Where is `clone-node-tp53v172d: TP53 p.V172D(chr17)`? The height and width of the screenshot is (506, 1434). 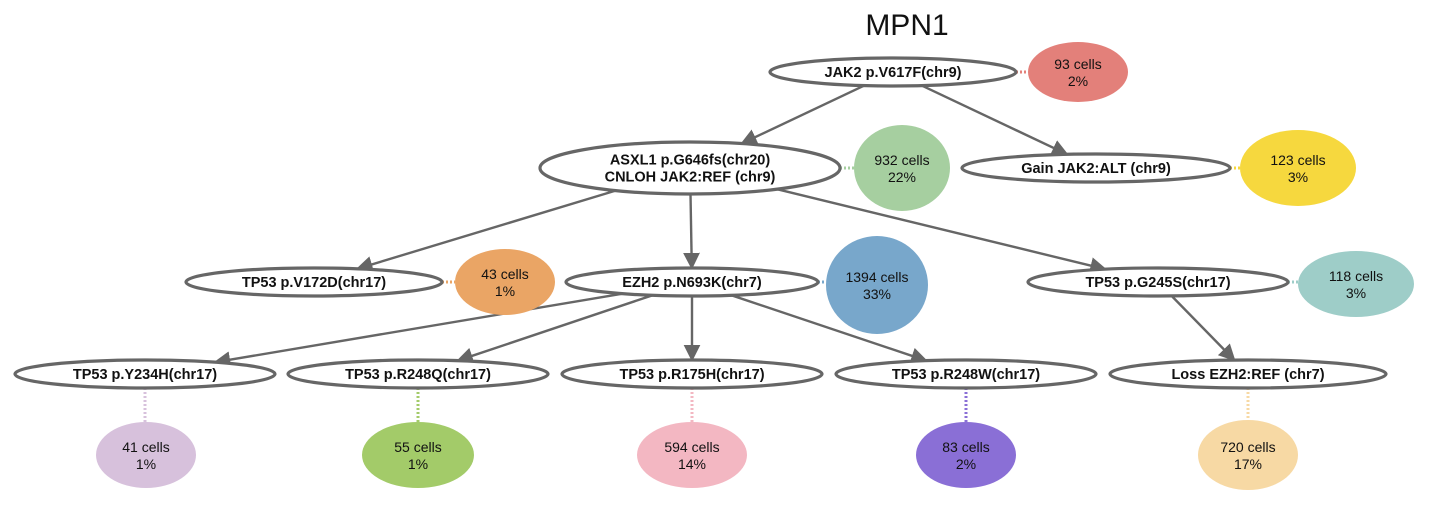 clone-node-tp53v172d: TP53 p.V172D(chr17) is located at coordinates (314, 282).